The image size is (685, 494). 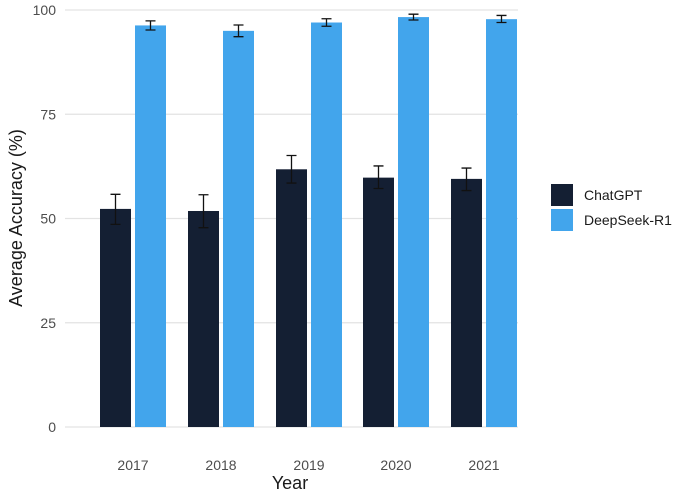 What do you see at coordinates (483, 465) in the screenshot?
I see `x-tick-label-2021: 2021` at bounding box center [483, 465].